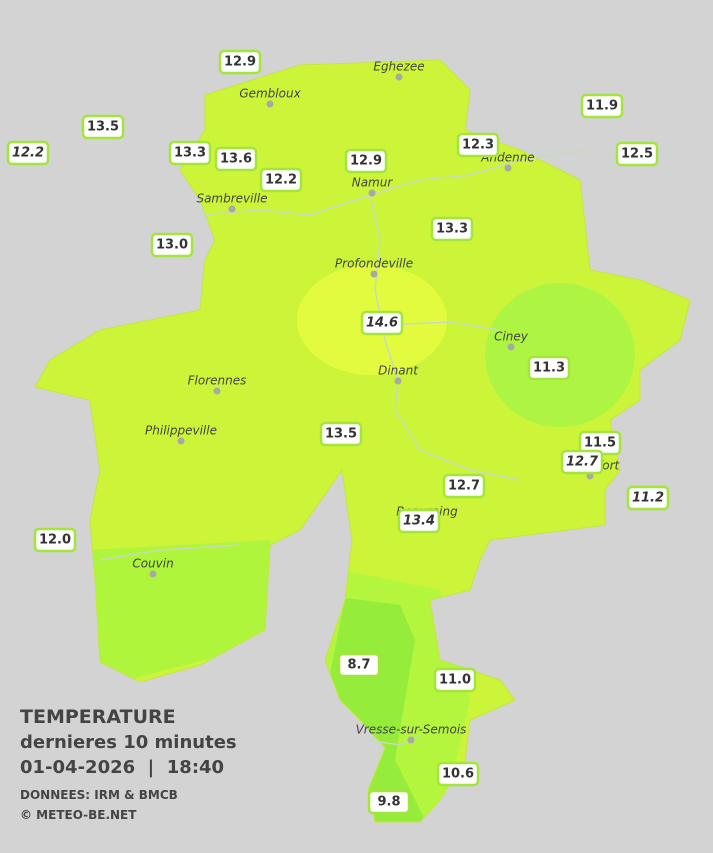 This screenshot has height=853, width=713. I want to click on legend-subtitle: dernieres 10 minutes, so click(128, 742).